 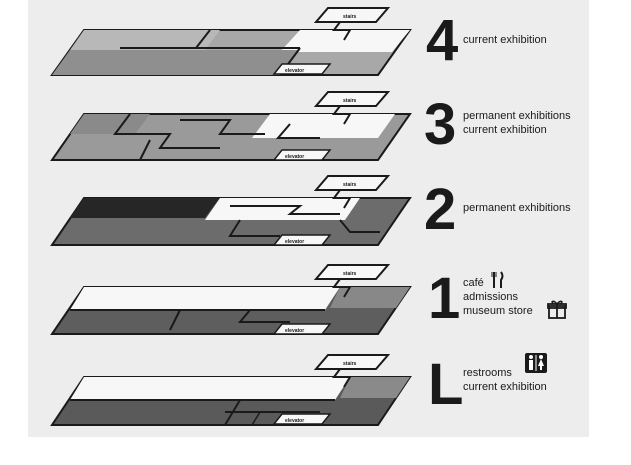 What do you see at coordinates (442, 40) in the screenshot?
I see `floor-number-4: 4` at bounding box center [442, 40].